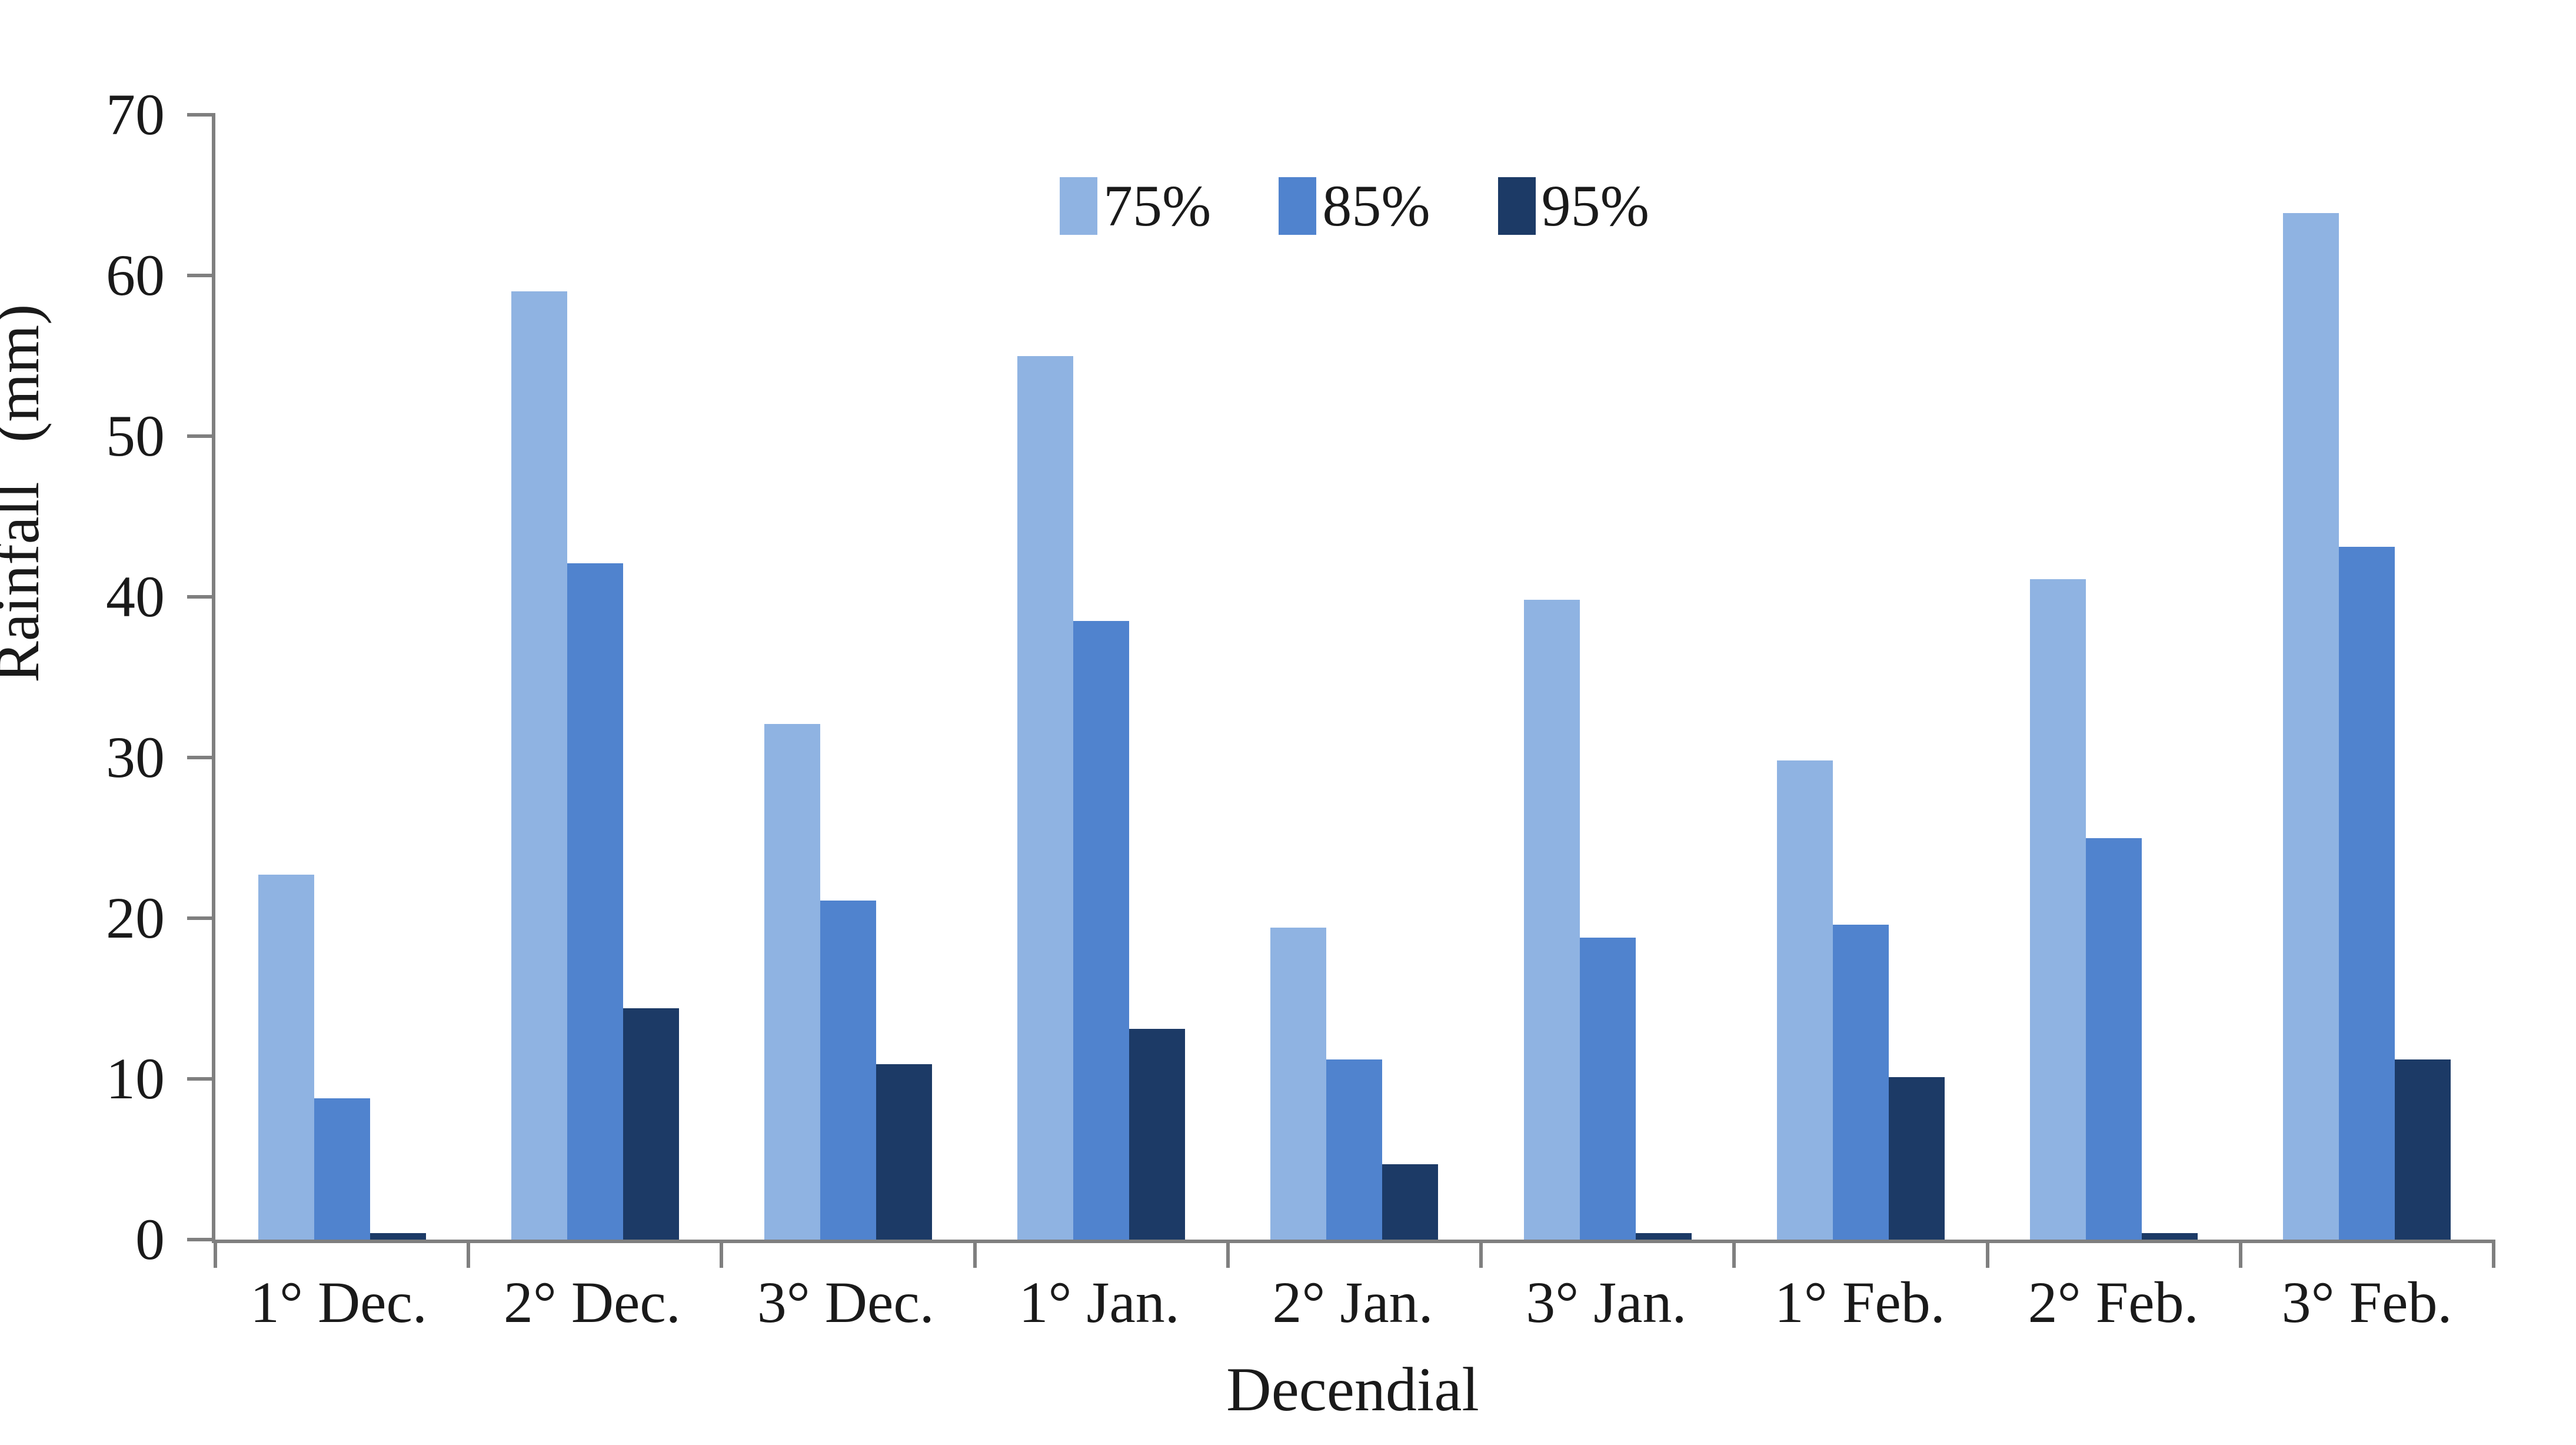  I want to click on bar-85pct-2-dec, so click(595, 901).